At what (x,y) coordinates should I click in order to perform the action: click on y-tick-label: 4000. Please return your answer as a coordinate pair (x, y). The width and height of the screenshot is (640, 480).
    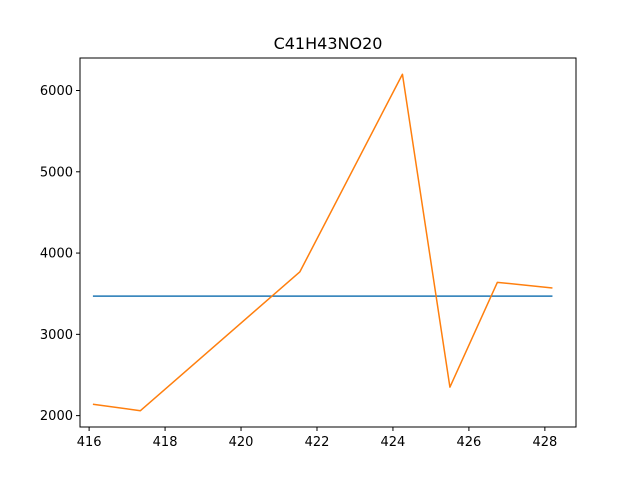
    Looking at the image, I should click on (56, 254).